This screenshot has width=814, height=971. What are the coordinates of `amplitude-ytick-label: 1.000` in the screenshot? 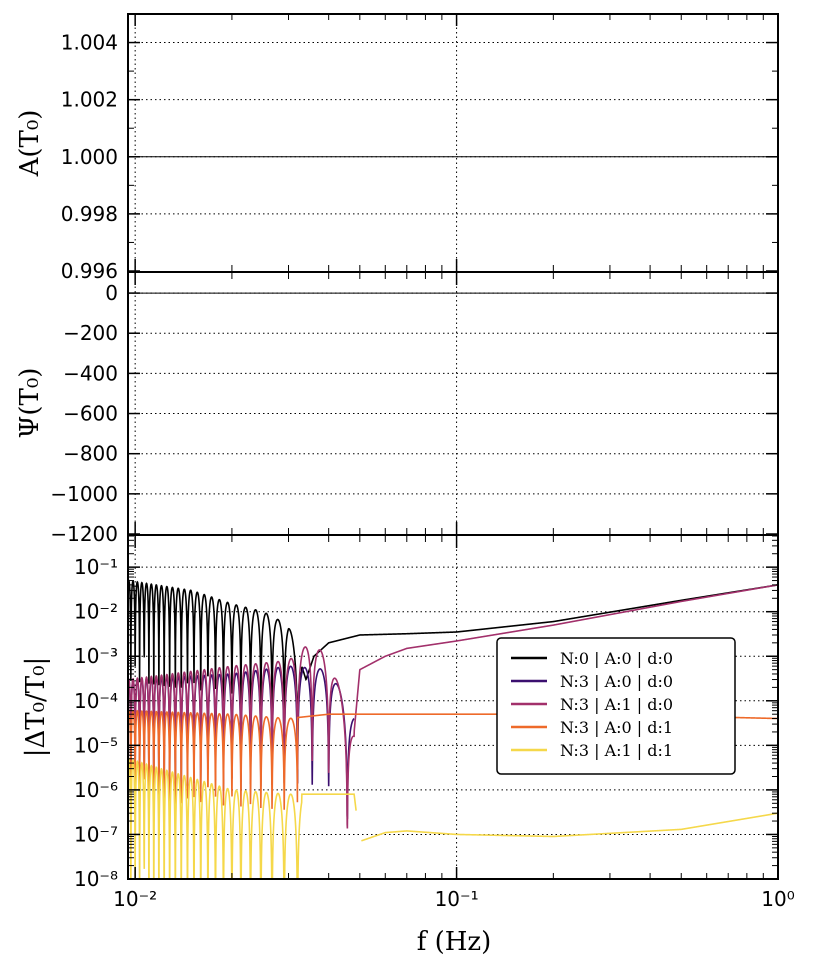 It's located at (89, 157).